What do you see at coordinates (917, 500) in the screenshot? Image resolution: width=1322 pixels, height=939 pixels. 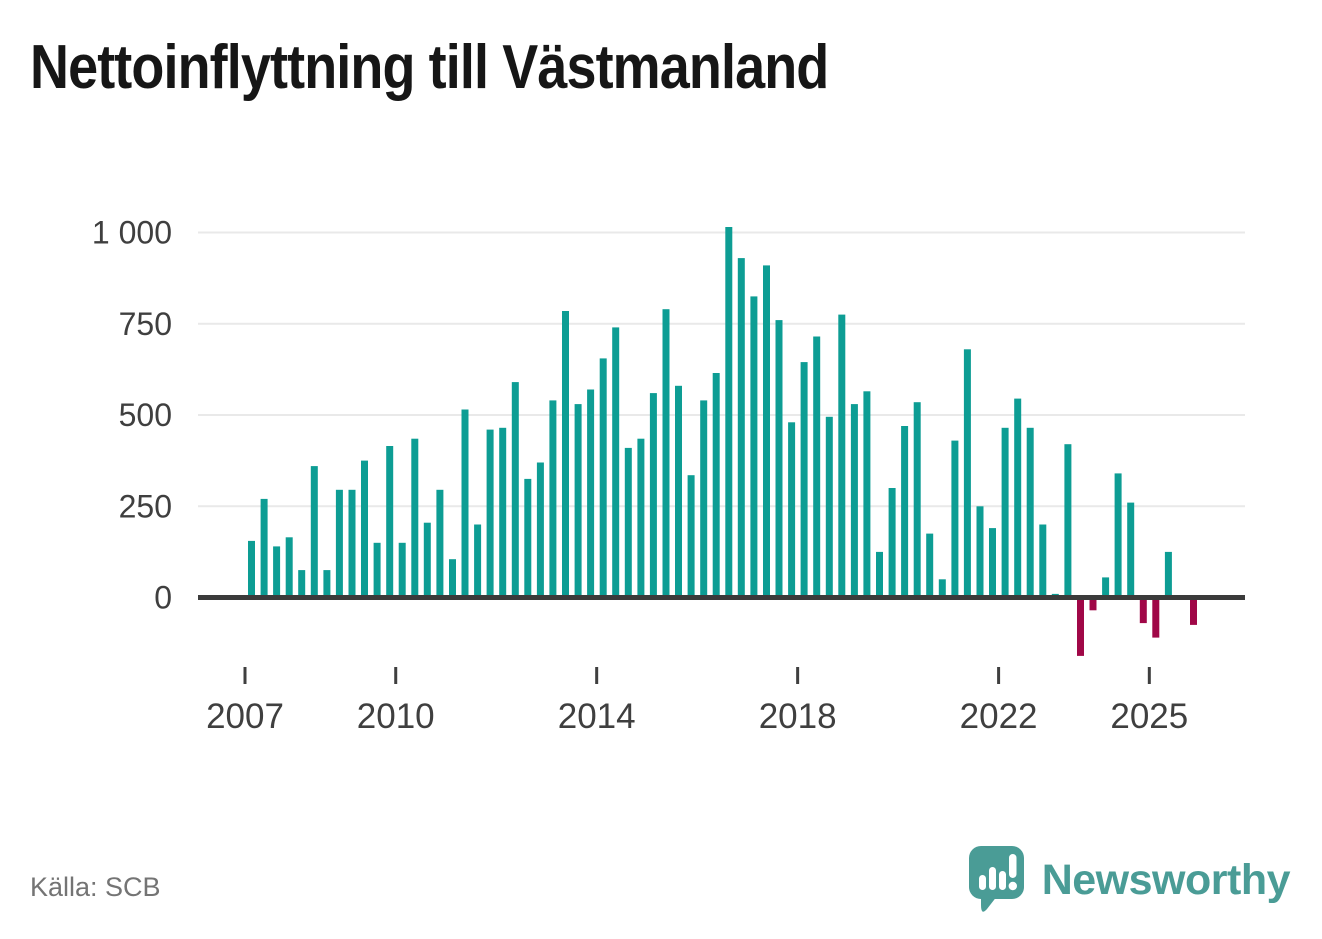 I see `bar-2020K2` at bounding box center [917, 500].